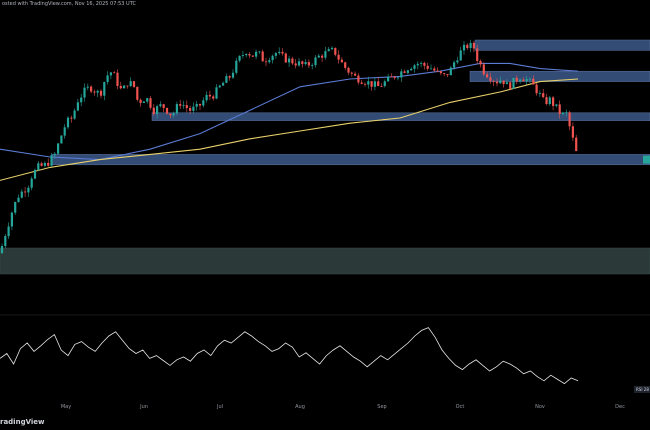 This screenshot has width=650, height=430. What do you see at coordinates (620, 407) in the screenshot?
I see `x-tick-label: Dec` at bounding box center [620, 407].